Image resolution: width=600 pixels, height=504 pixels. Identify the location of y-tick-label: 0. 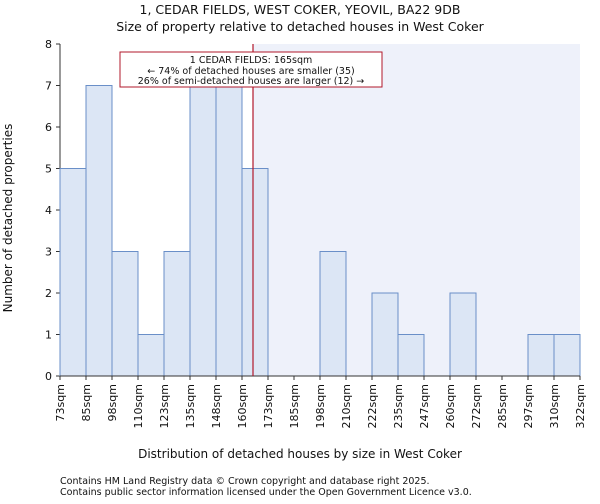
(48, 376).